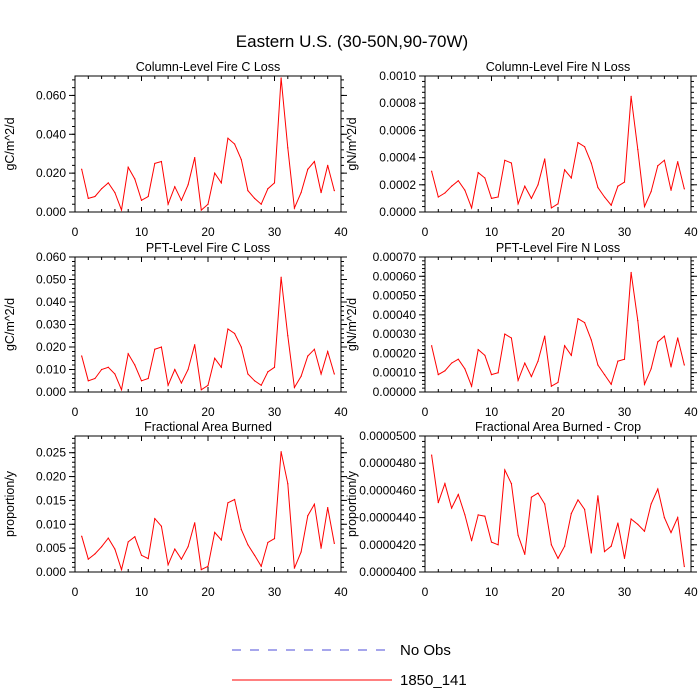 The height and width of the screenshot is (700, 700). Describe the element at coordinates (10, 143) in the screenshot. I see `y-axis-label: gC/m^2/d` at that location.